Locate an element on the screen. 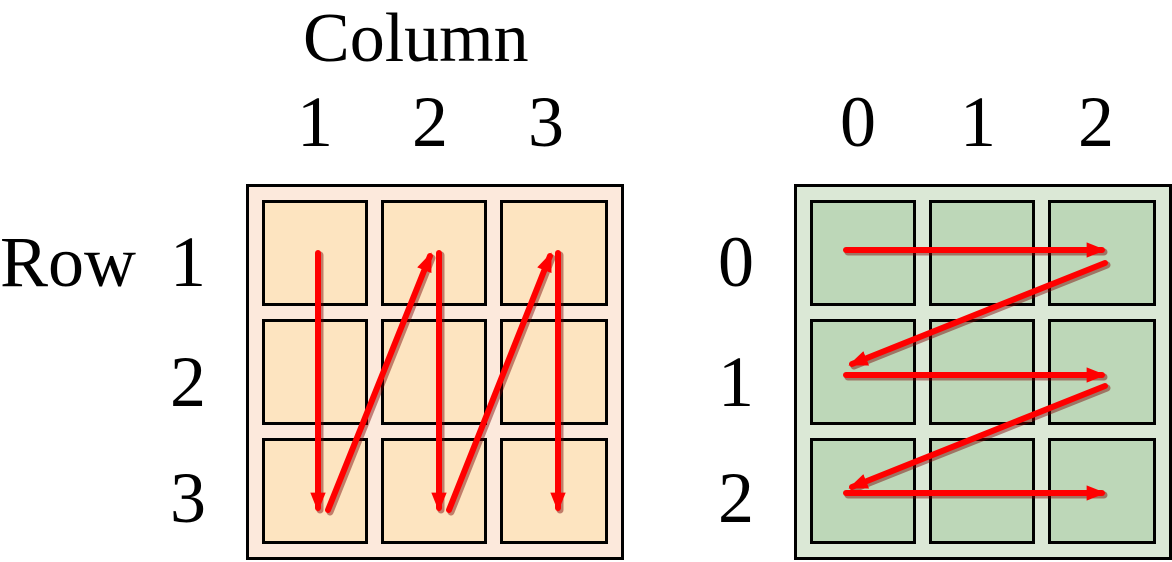  left-column-label-2: 2 is located at coordinates (430, 122).